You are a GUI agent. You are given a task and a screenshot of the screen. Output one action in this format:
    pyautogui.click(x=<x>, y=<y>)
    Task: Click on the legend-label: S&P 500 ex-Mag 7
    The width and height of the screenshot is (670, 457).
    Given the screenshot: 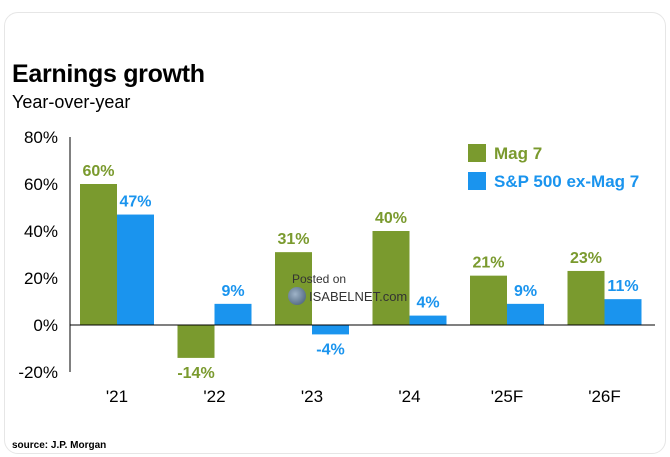 What is the action you would take?
    pyautogui.click(x=566, y=181)
    